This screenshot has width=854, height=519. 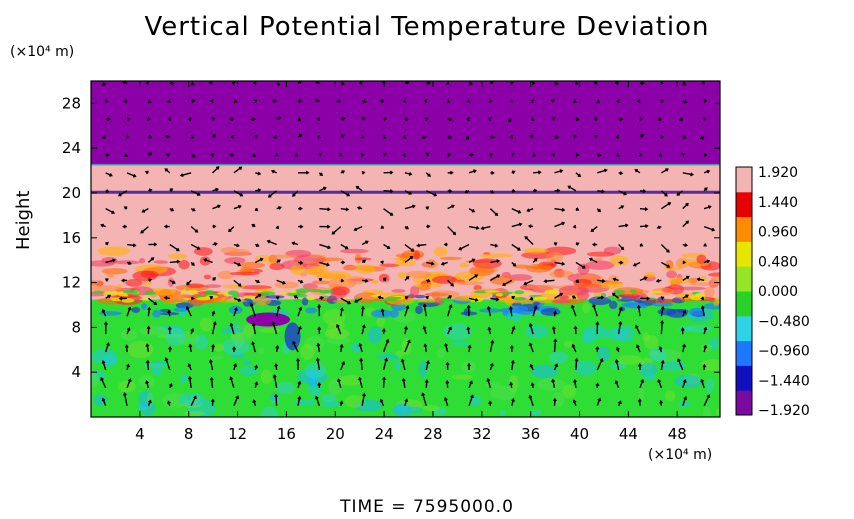 I want to click on colorbar-swatch, so click(x=744, y=254).